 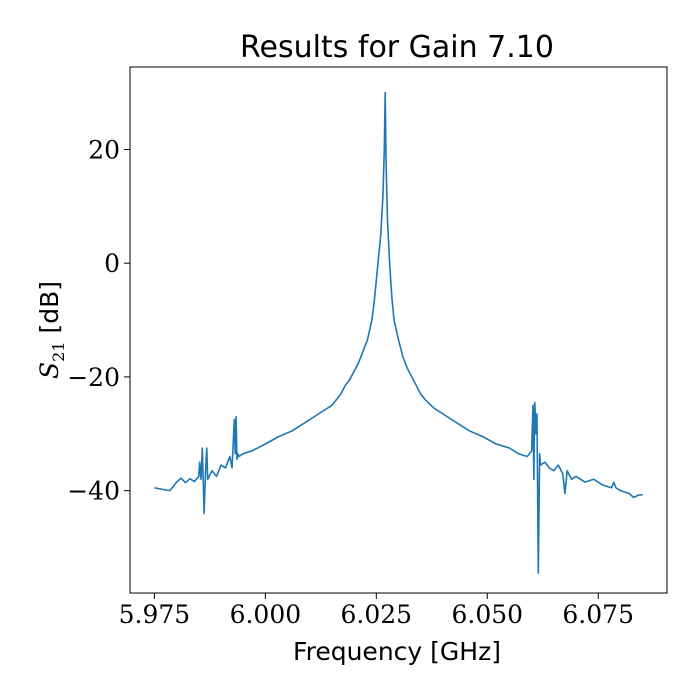 I want to click on y-axis-label-unit: [dB], so click(x=49, y=311).